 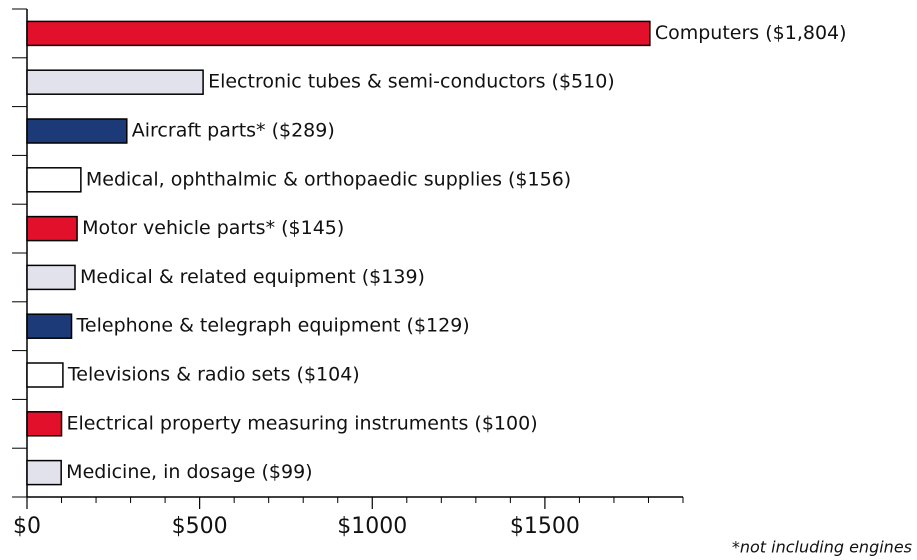 What do you see at coordinates (213, 375) in the screenshot?
I see `bar-label: Televisions & radio sets ($104)` at bounding box center [213, 375].